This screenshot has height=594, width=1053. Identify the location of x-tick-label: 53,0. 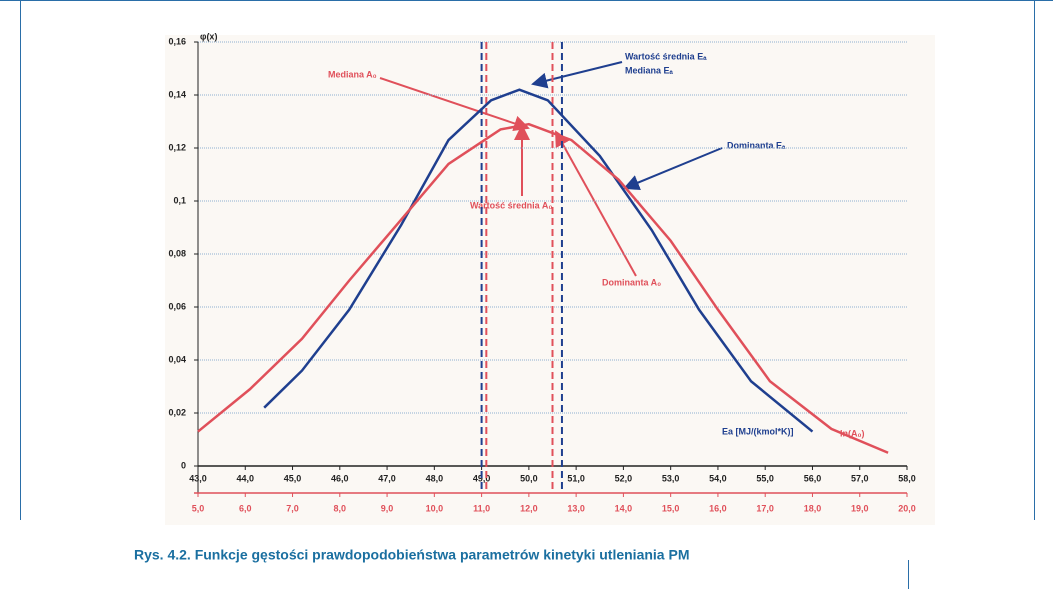
(671, 478).